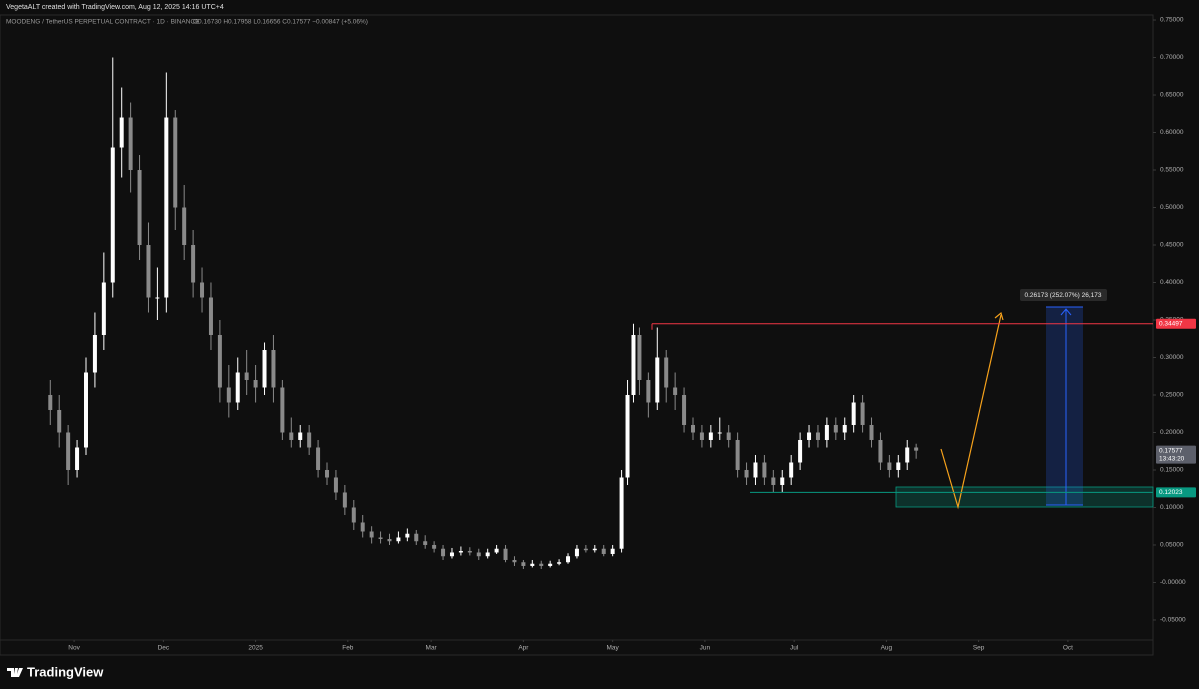 The height and width of the screenshot is (689, 1199). Describe the element at coordinates (1171, 492) in the screenshot. I see `price-tag-label: 0.12023` at that location.